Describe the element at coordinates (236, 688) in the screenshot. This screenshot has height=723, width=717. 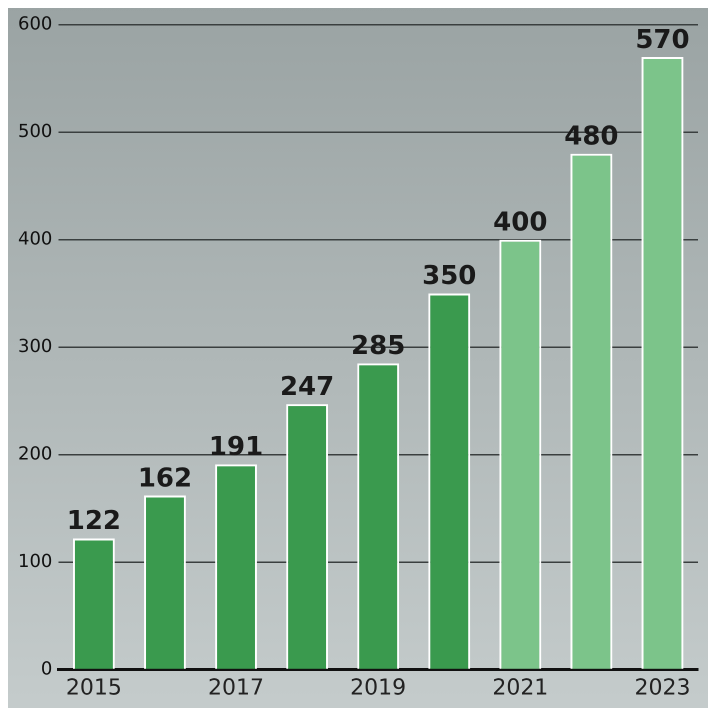
I see `x-tick-label: 2017` at that location.